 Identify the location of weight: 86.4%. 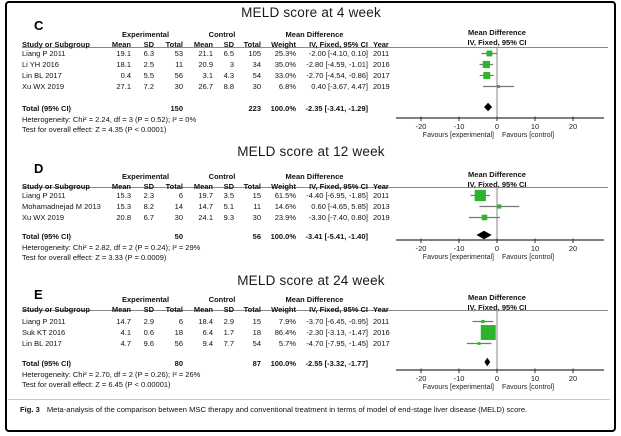
(285, 332).